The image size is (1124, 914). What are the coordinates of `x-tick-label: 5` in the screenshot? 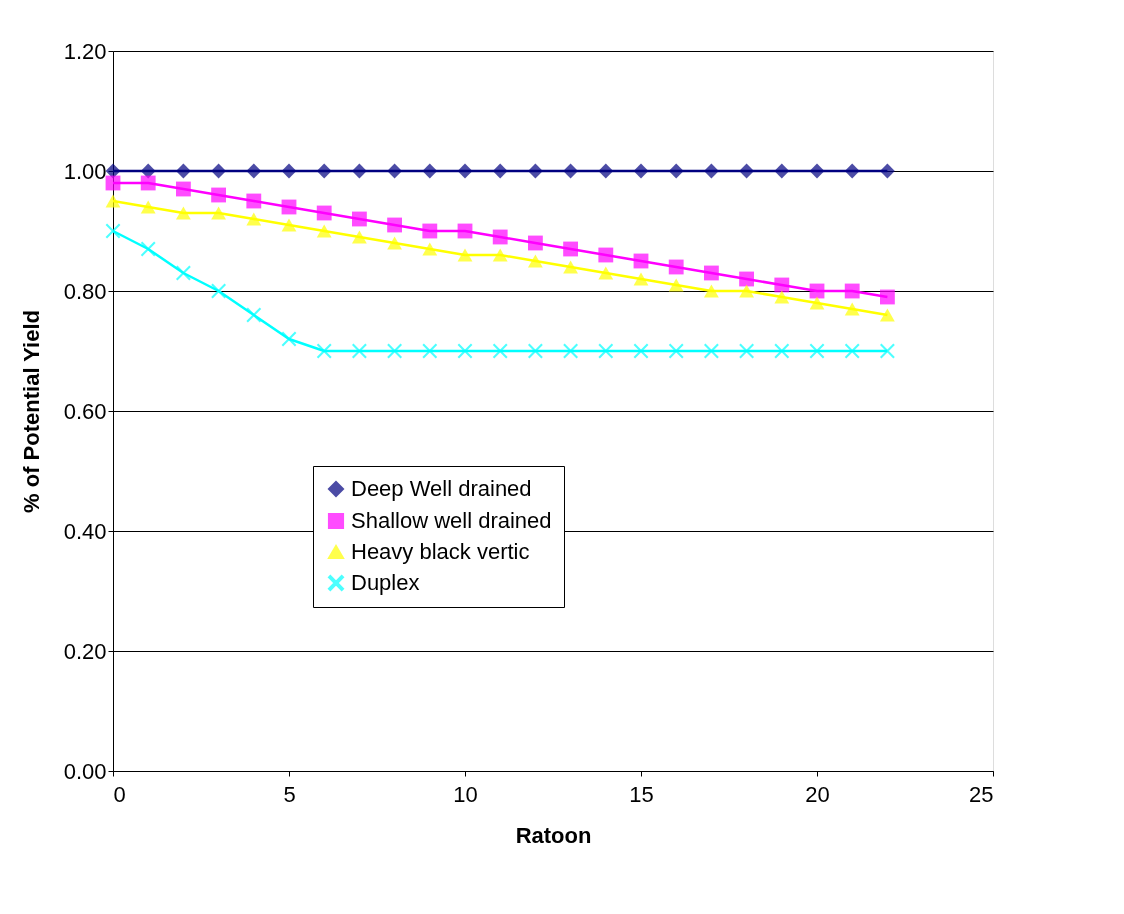 It's located at (289, 794).